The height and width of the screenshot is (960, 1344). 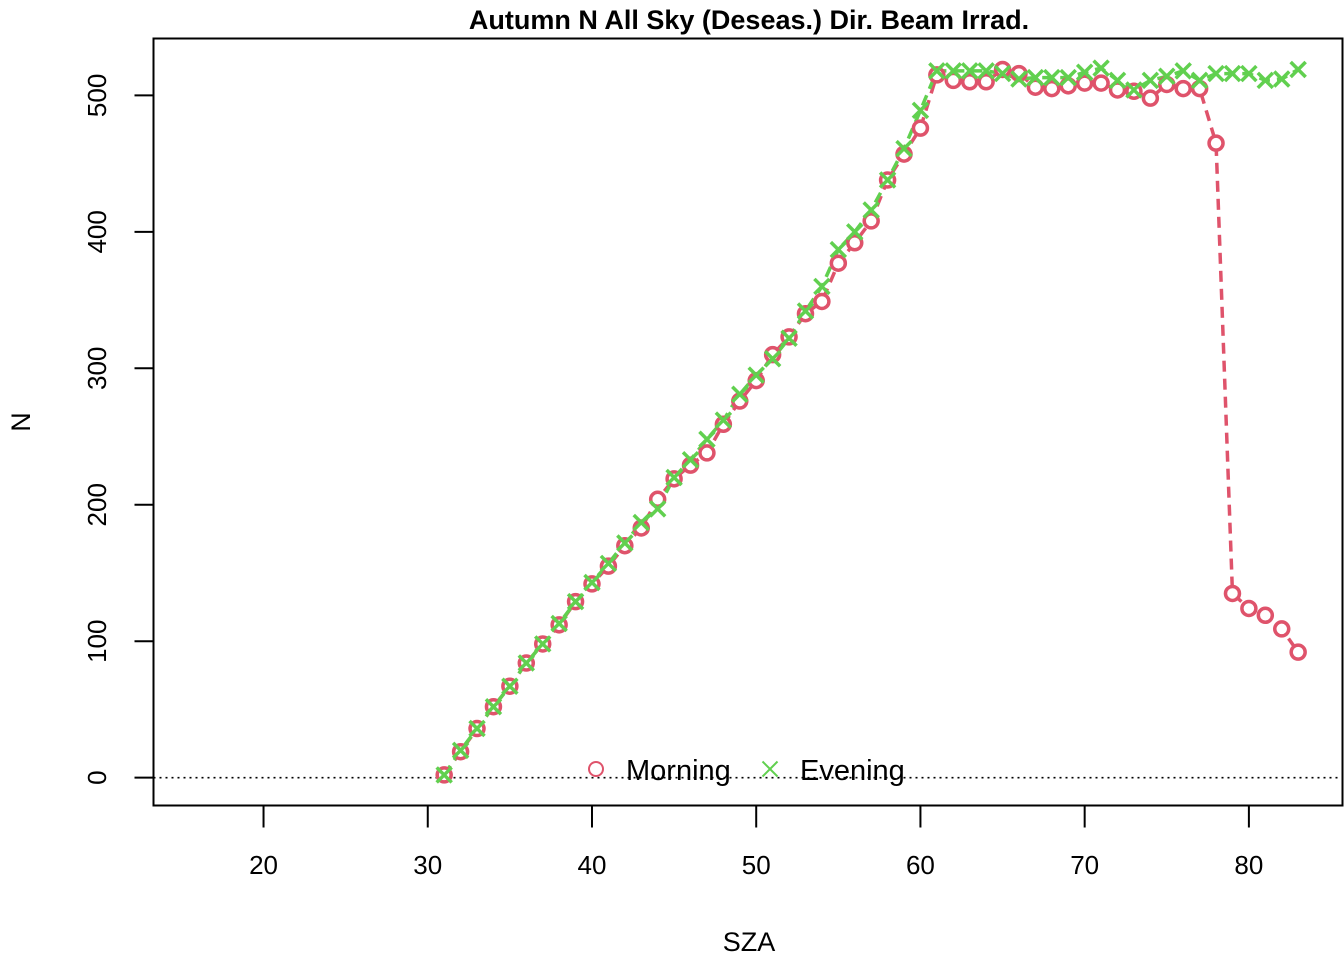 I want to click on x-tick-label: 80, so click(x=1248, y=865).